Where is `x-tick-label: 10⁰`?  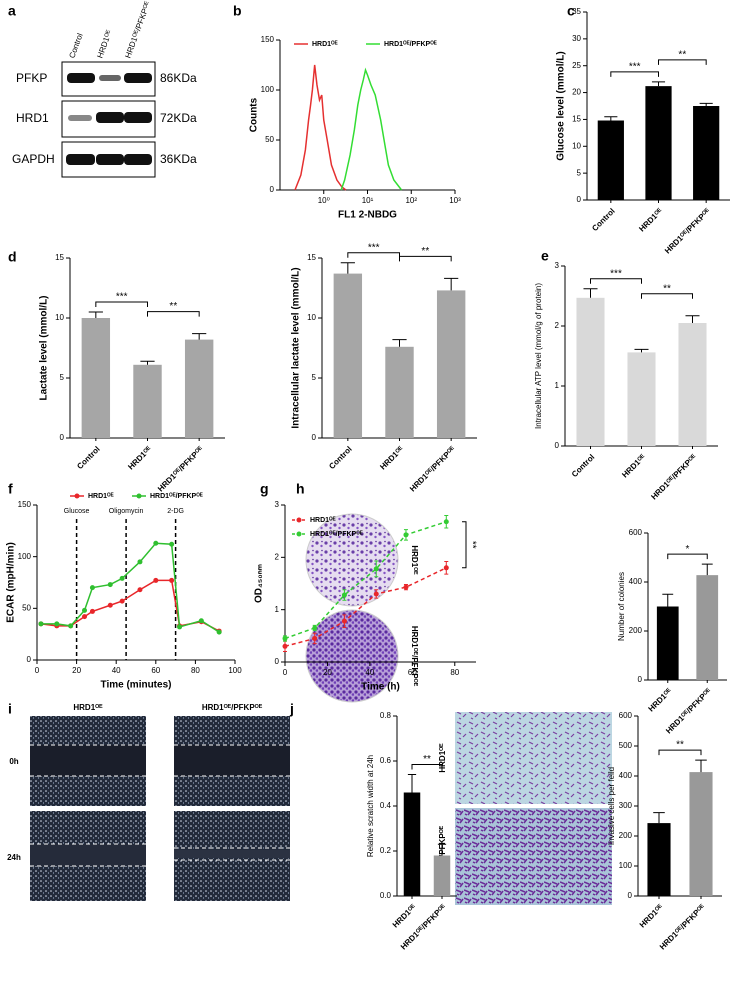
x-tick-label: 10⁰ is located at coordinates (324, 200).